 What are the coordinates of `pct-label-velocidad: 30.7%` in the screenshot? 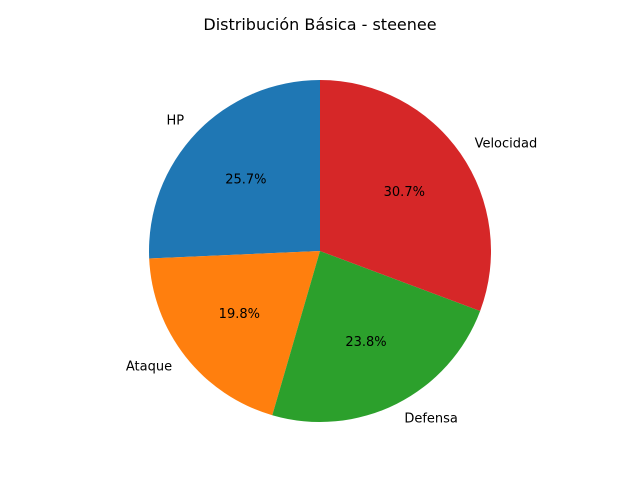 It's located at (404, 192).